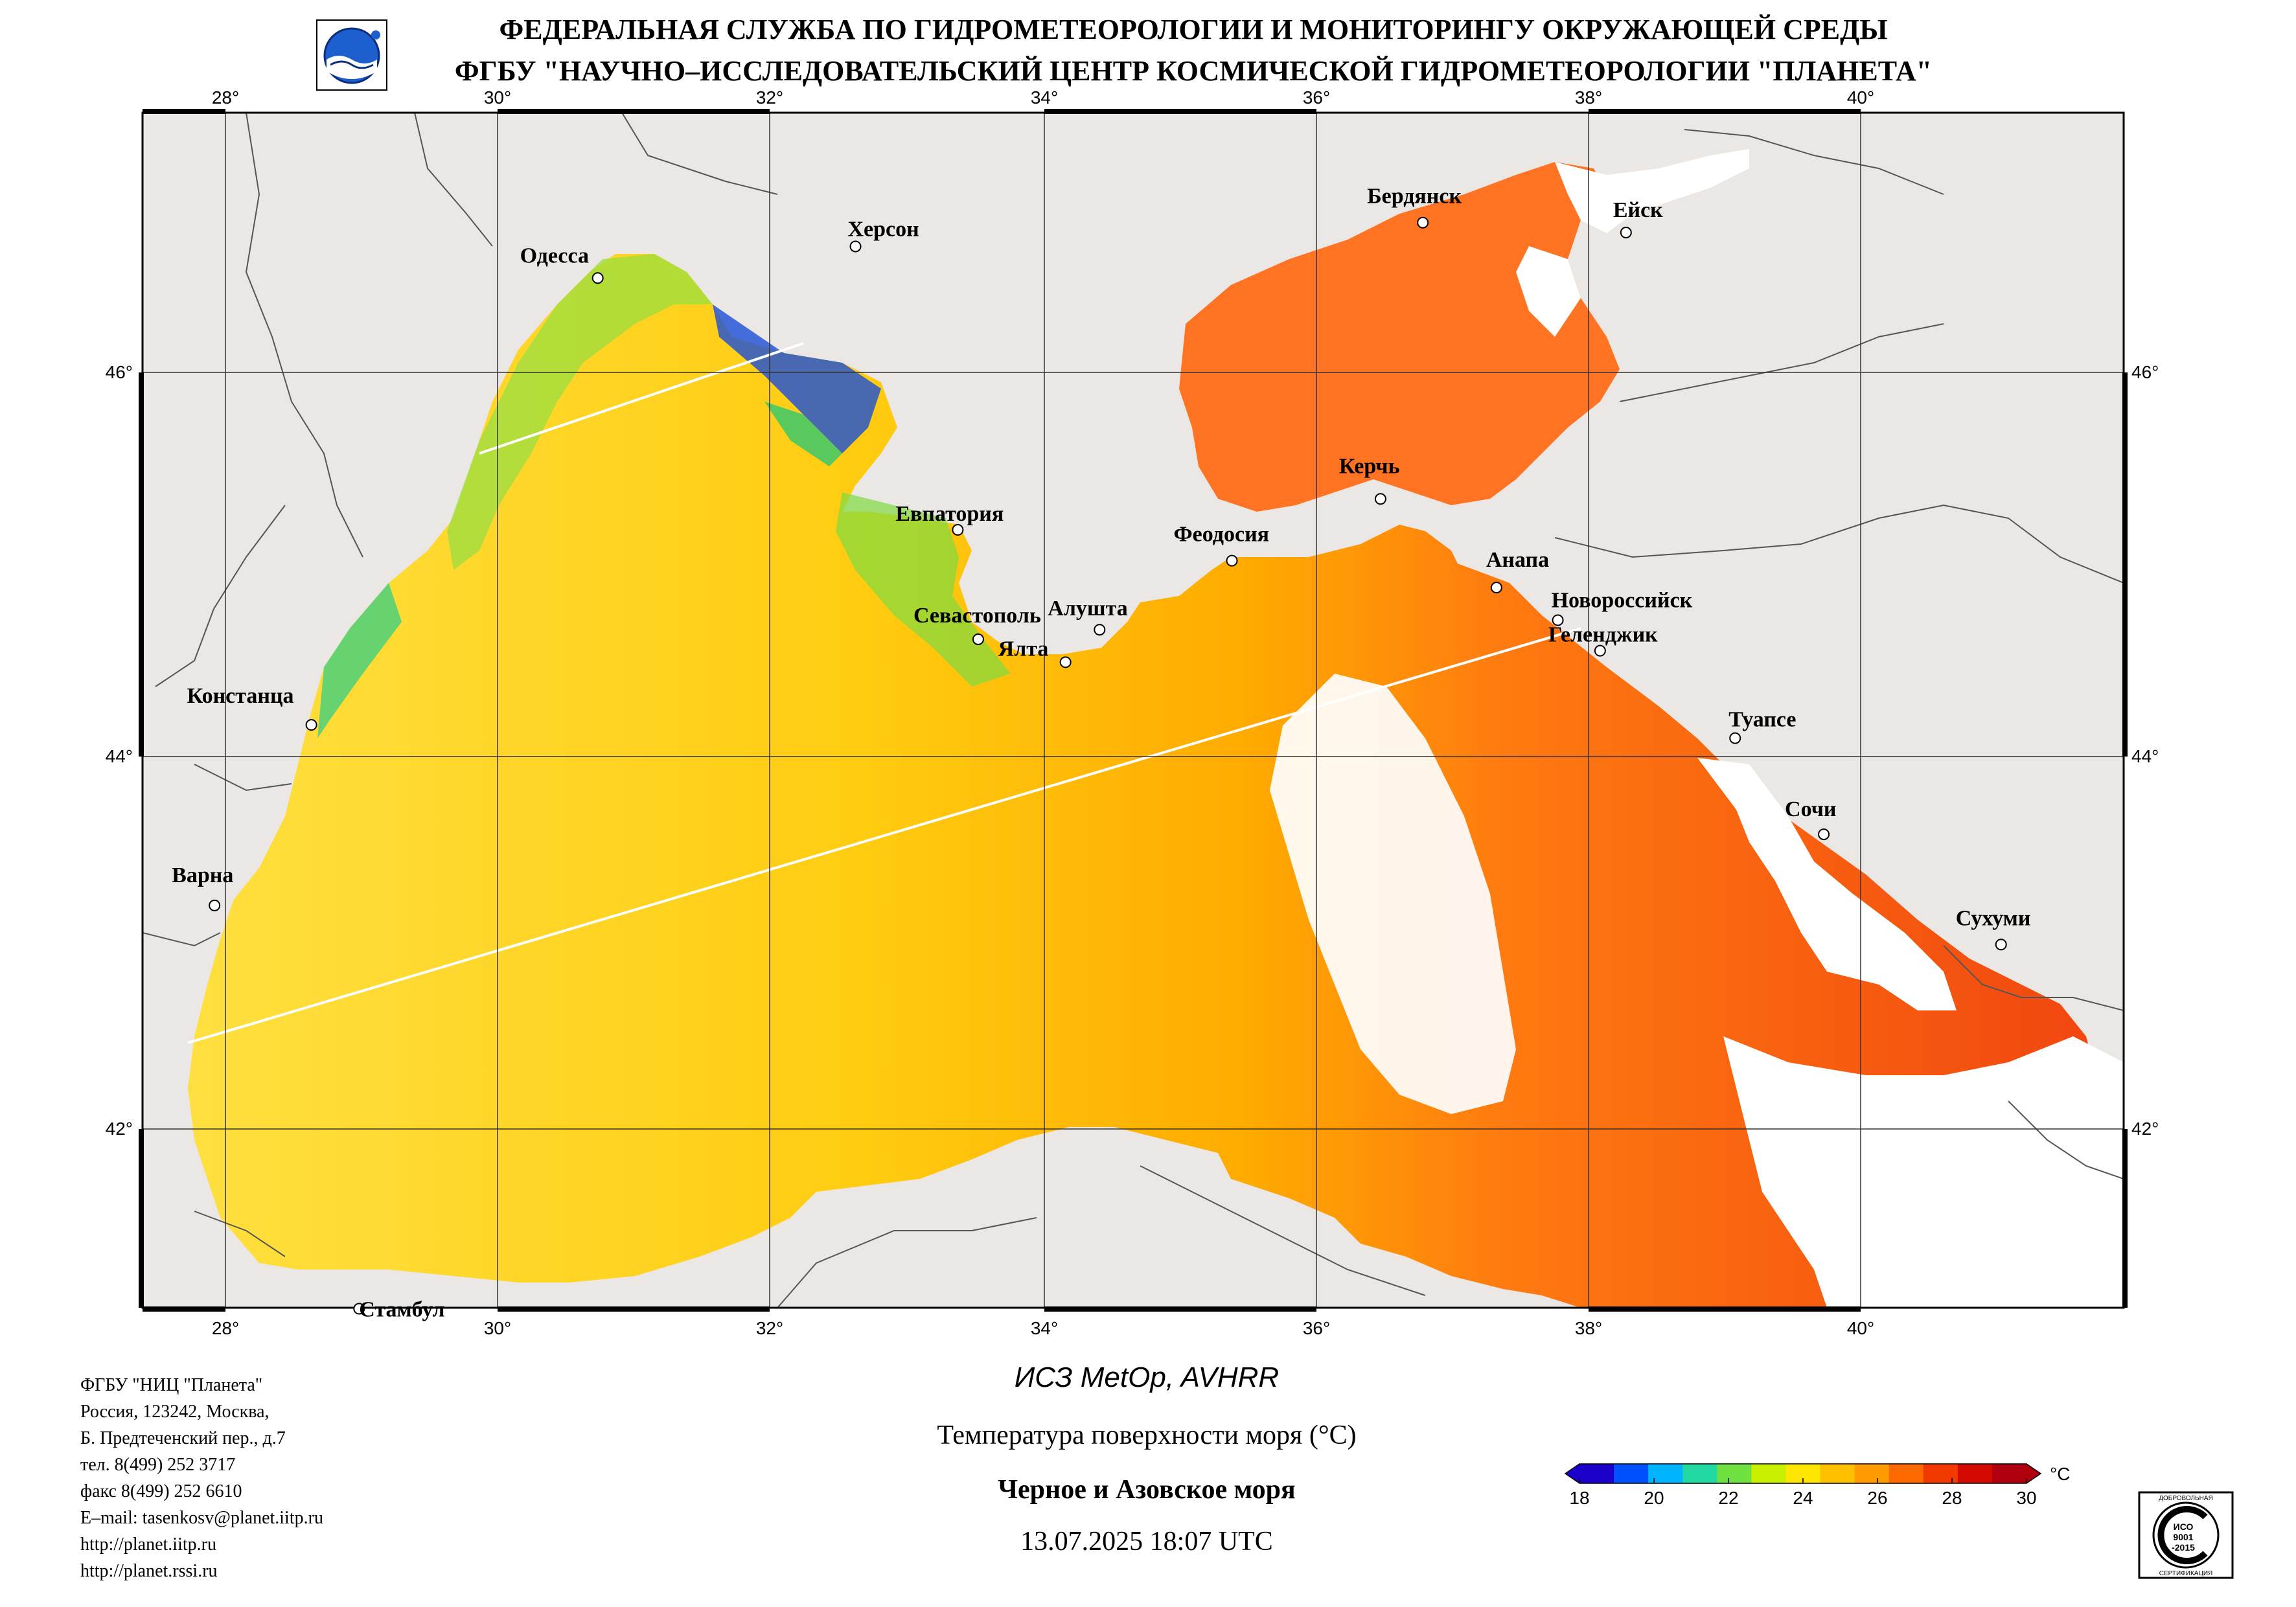 This screenshot has width=2296, height=1607. Describe the element at coordinates (1728, 1498) in the screenshot. I see `colorbar-tick-label: 22` at that location.